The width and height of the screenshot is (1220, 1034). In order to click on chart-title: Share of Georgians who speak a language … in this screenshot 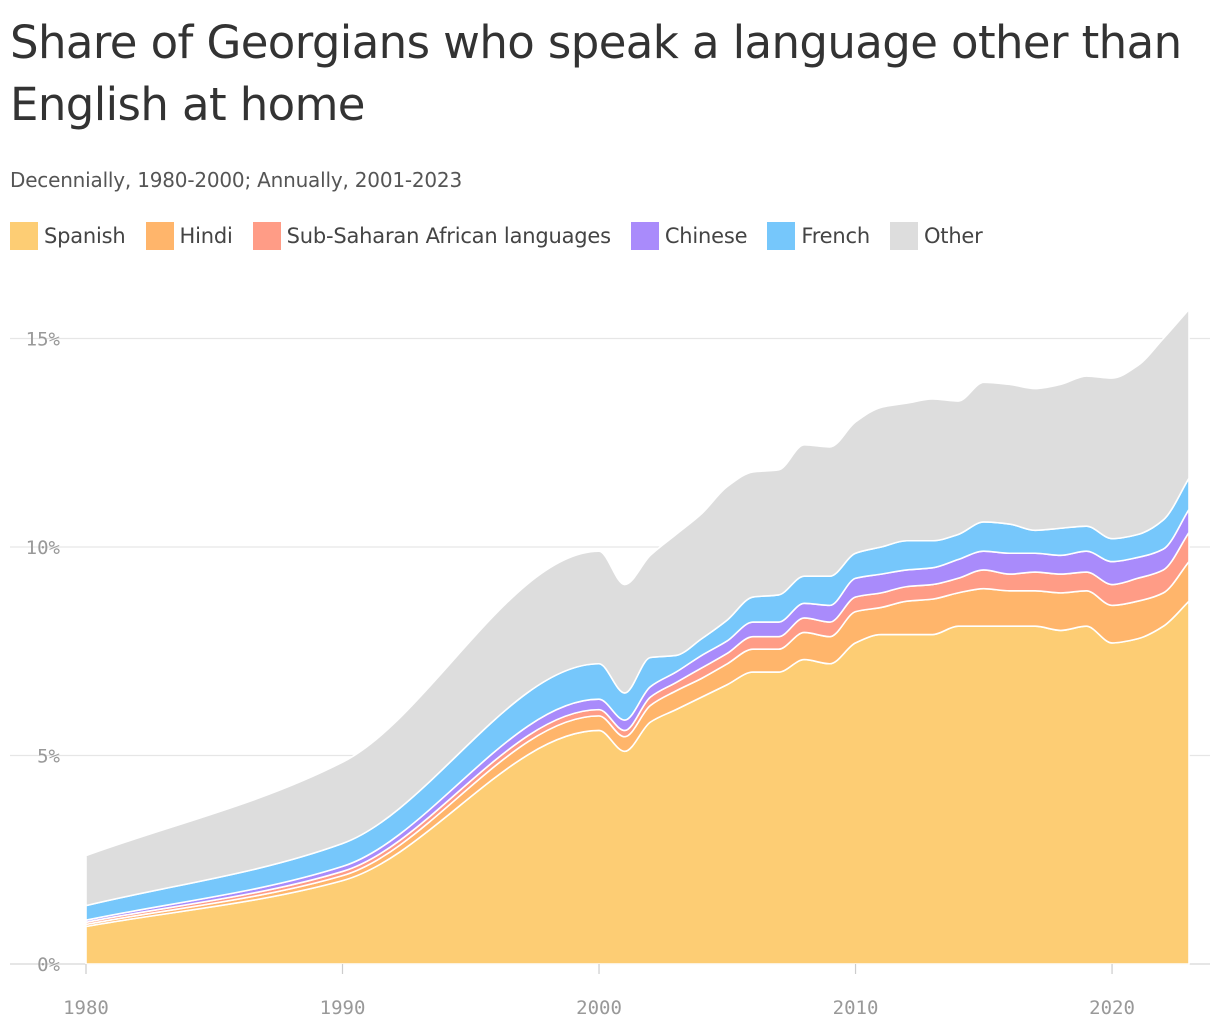, I will do `click(596, 73)`.